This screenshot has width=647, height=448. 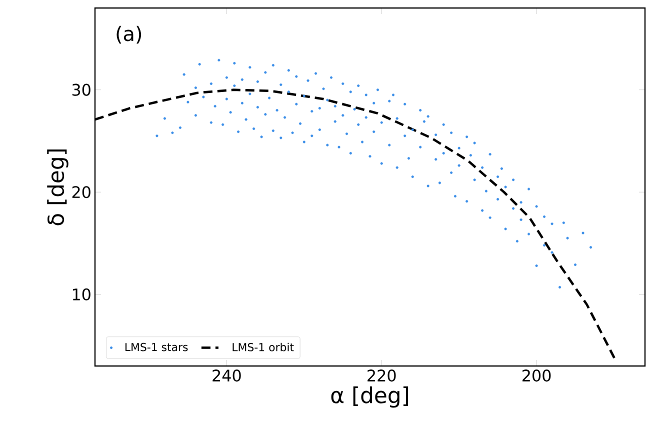 I want to click on legend-label: LMS-1 stars, so click(x=156, y=347).